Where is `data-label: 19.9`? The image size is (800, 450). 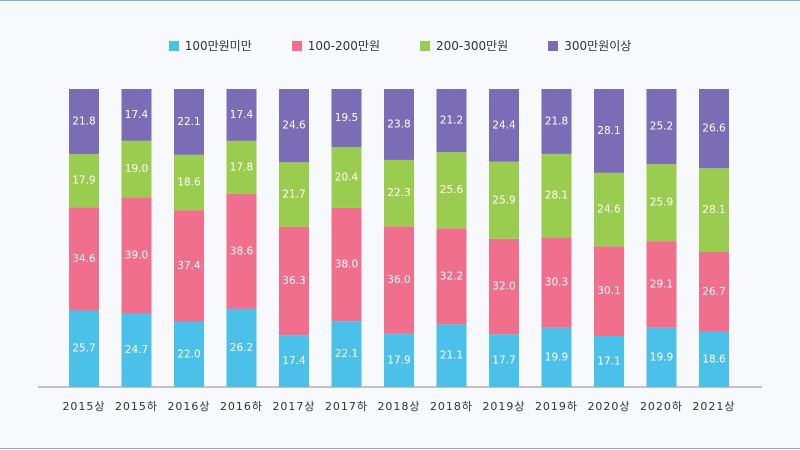 data-label: 19.9 is located at coordinates (661, 357).